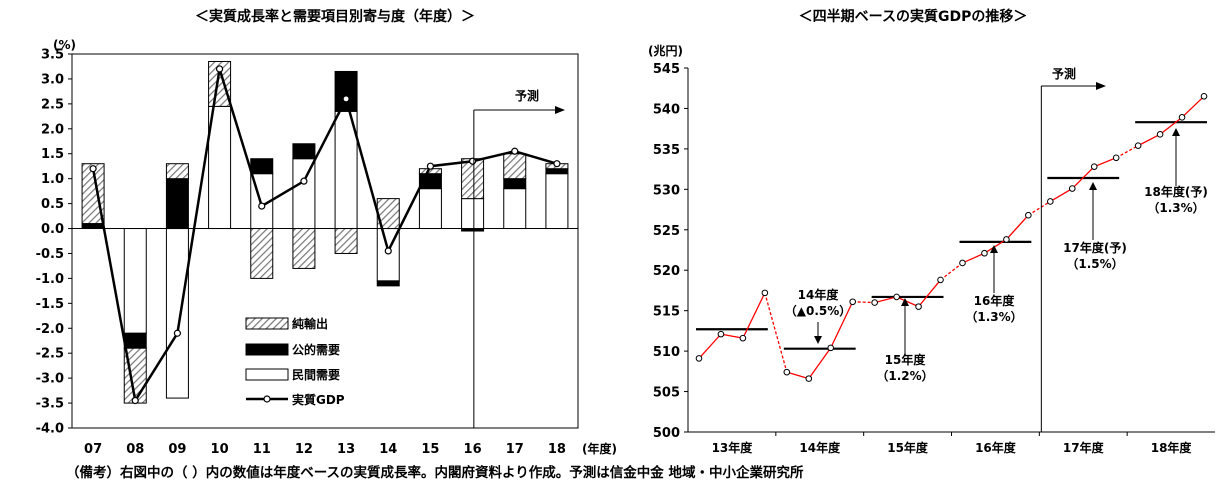  I want to click on right-forecast-label: 予測, so click(1064, 73).